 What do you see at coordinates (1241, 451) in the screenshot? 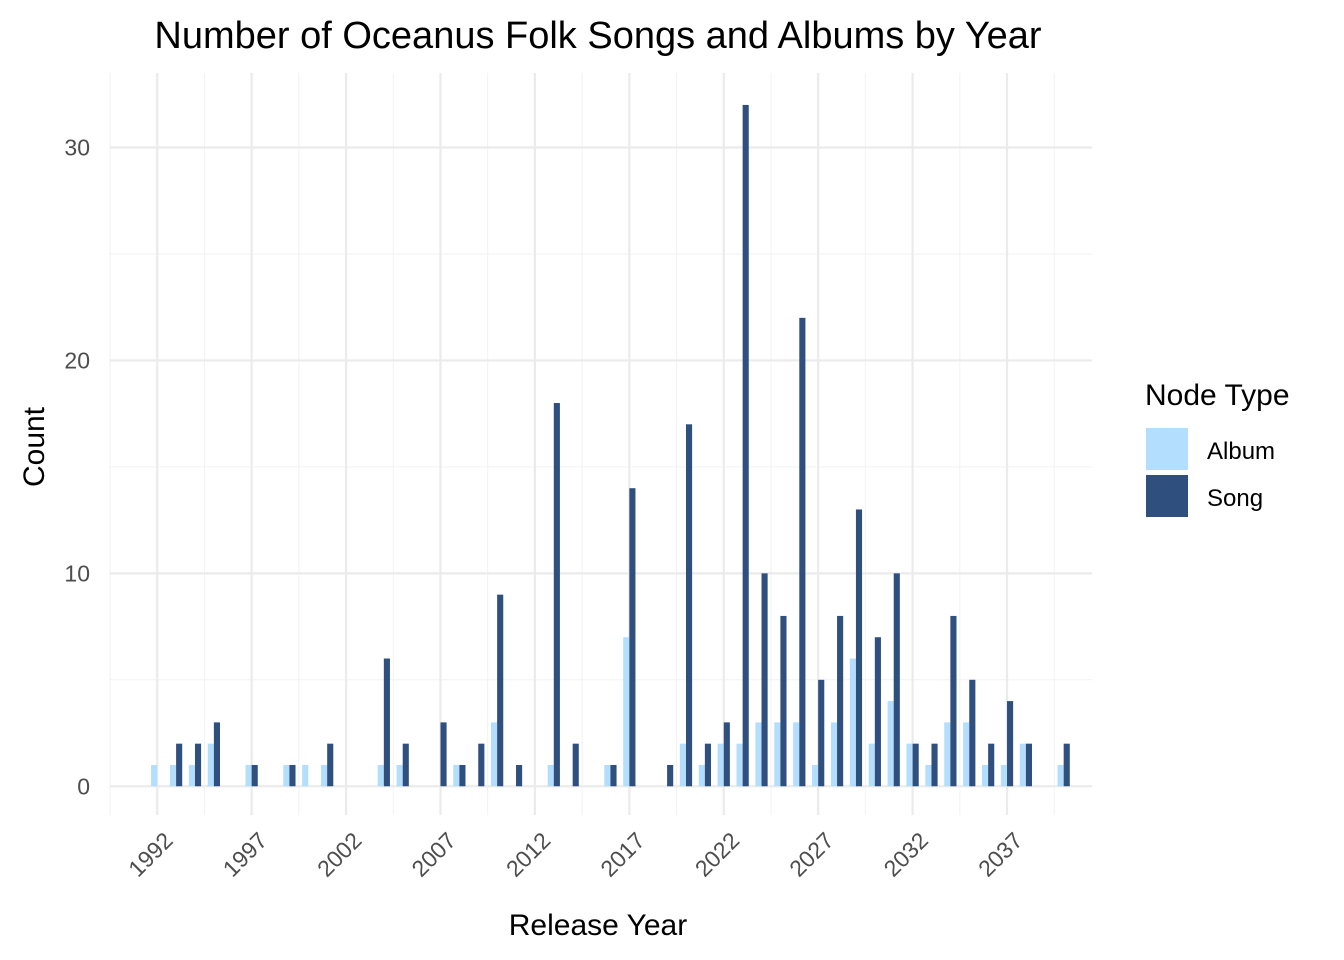
I see `legend-label-album: Album` at bounding box center [1241, 451].